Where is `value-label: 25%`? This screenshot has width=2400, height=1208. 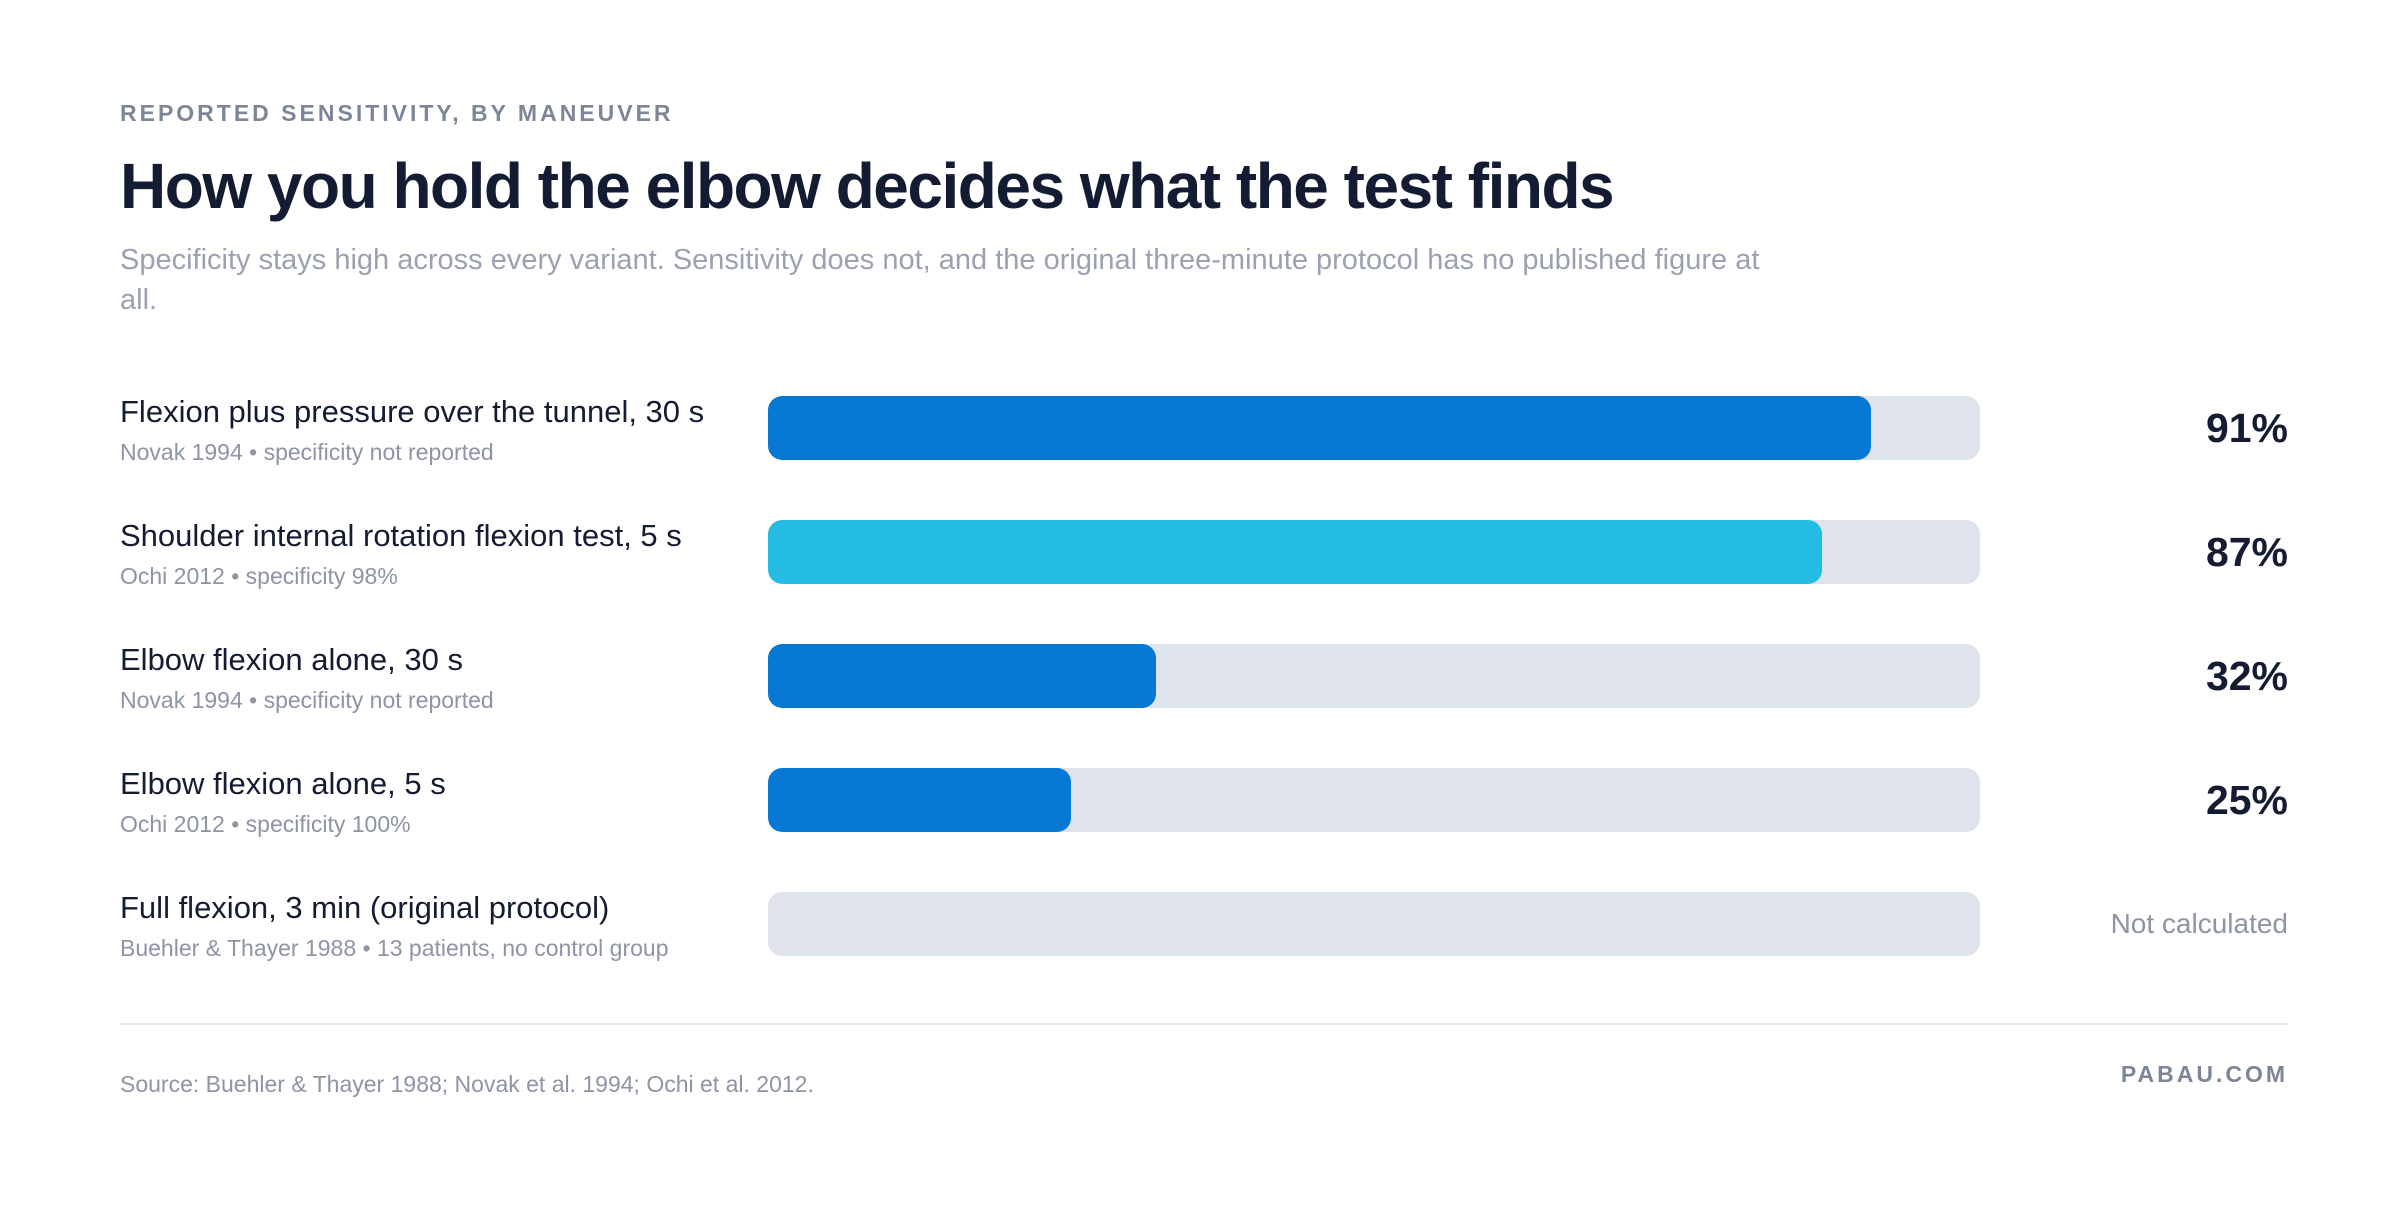
value-label: 25% is located at coordinates (2246, 800).